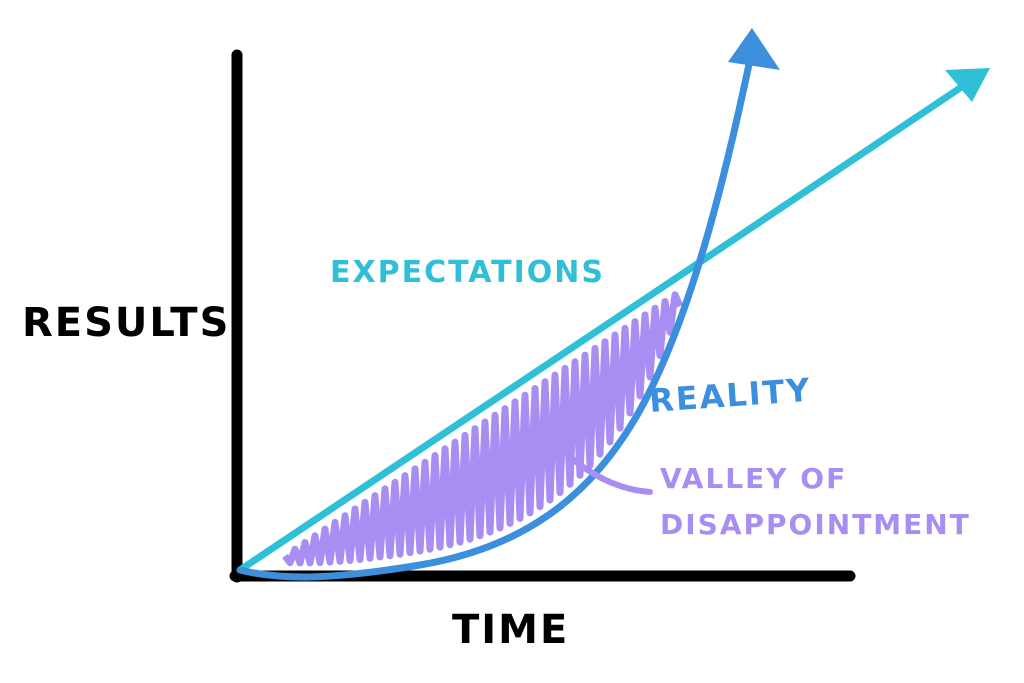 The image size is (1024, 683). What do you see at coordinates (609, 473) in the screenshot?
I see `valley-pointer-arrow` at bounding box center [609, 473].